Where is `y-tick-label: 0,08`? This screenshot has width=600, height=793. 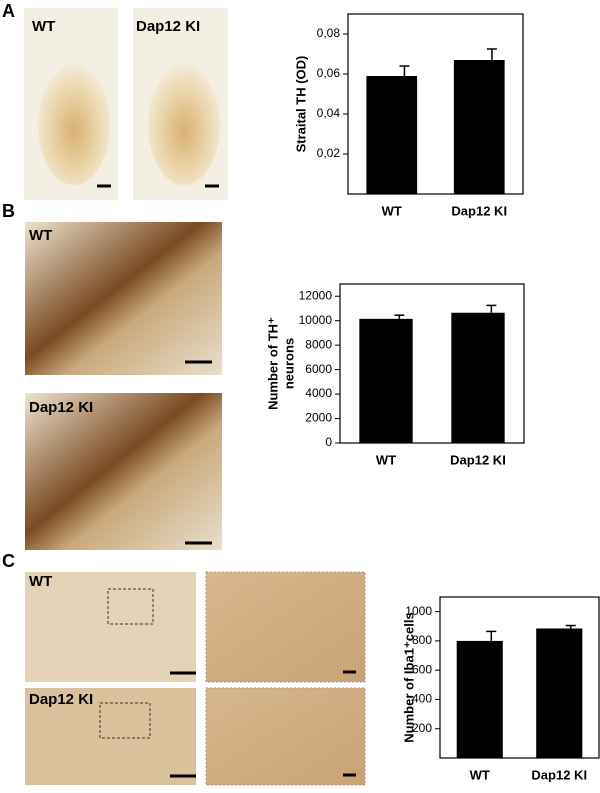 y-tick-label: 0,08 is located at coordinates (329, 33).